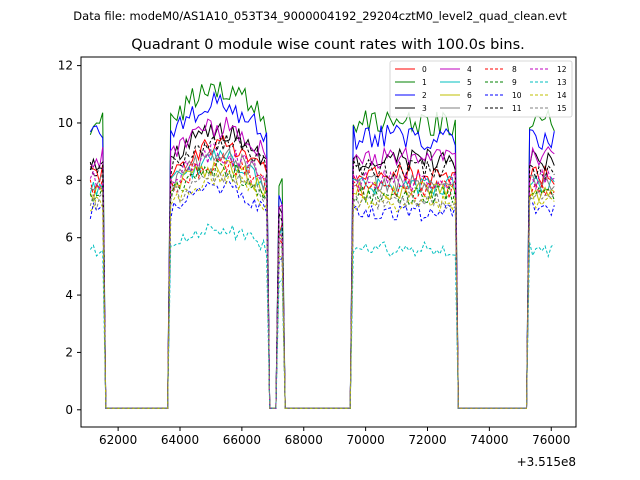 The width and height of the screenshot is (640, 480). I want to click on x-tick-label: 74000, so click(489, 440).